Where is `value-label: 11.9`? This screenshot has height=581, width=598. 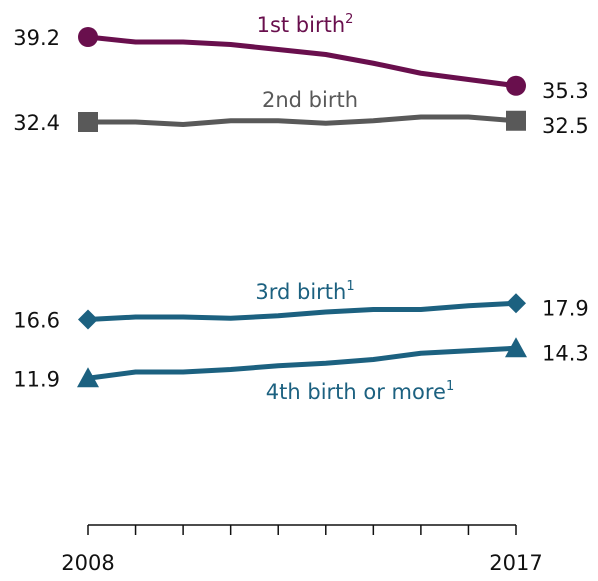
value-label: 11.9 is located at coordinates (36, 379).